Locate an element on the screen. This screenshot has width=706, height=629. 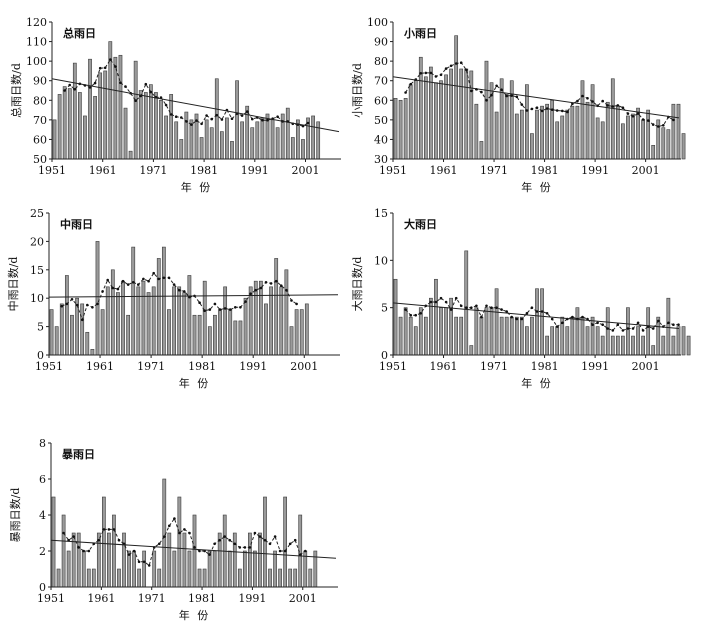
bar-1991 is located at coordinates (597, 341).